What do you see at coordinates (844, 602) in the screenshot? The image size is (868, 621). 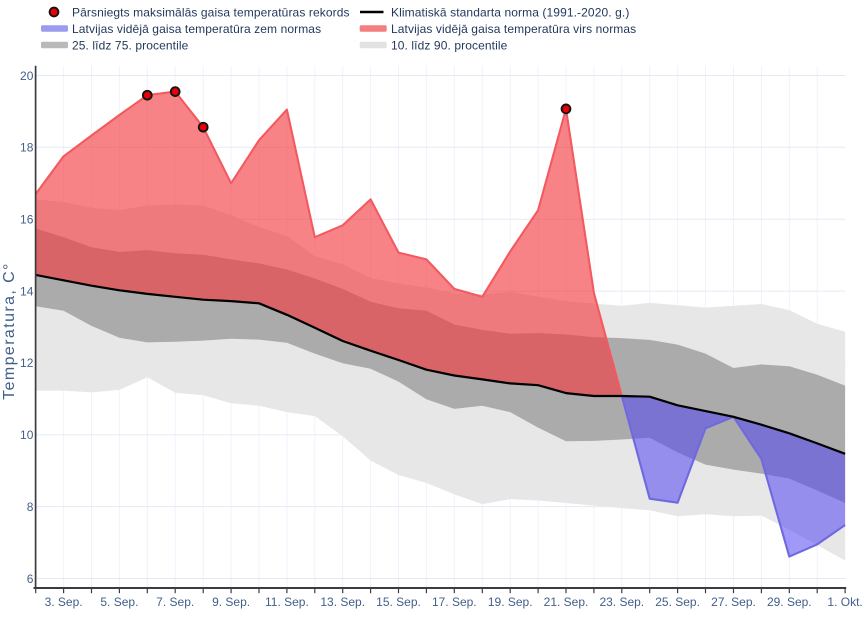 I see `svg-text: 1. Okt.` at bounding box center [844, 602].